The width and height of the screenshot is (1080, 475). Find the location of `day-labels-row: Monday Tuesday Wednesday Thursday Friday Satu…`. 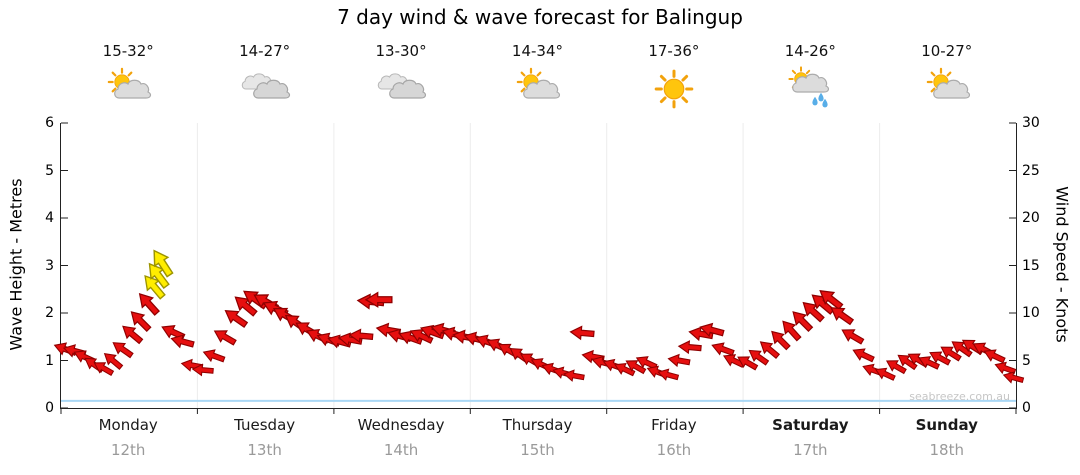

day-labels-row: Monday Tuesday Wednesday Thursday Friday Satu… is located at coordinates (537, 425).